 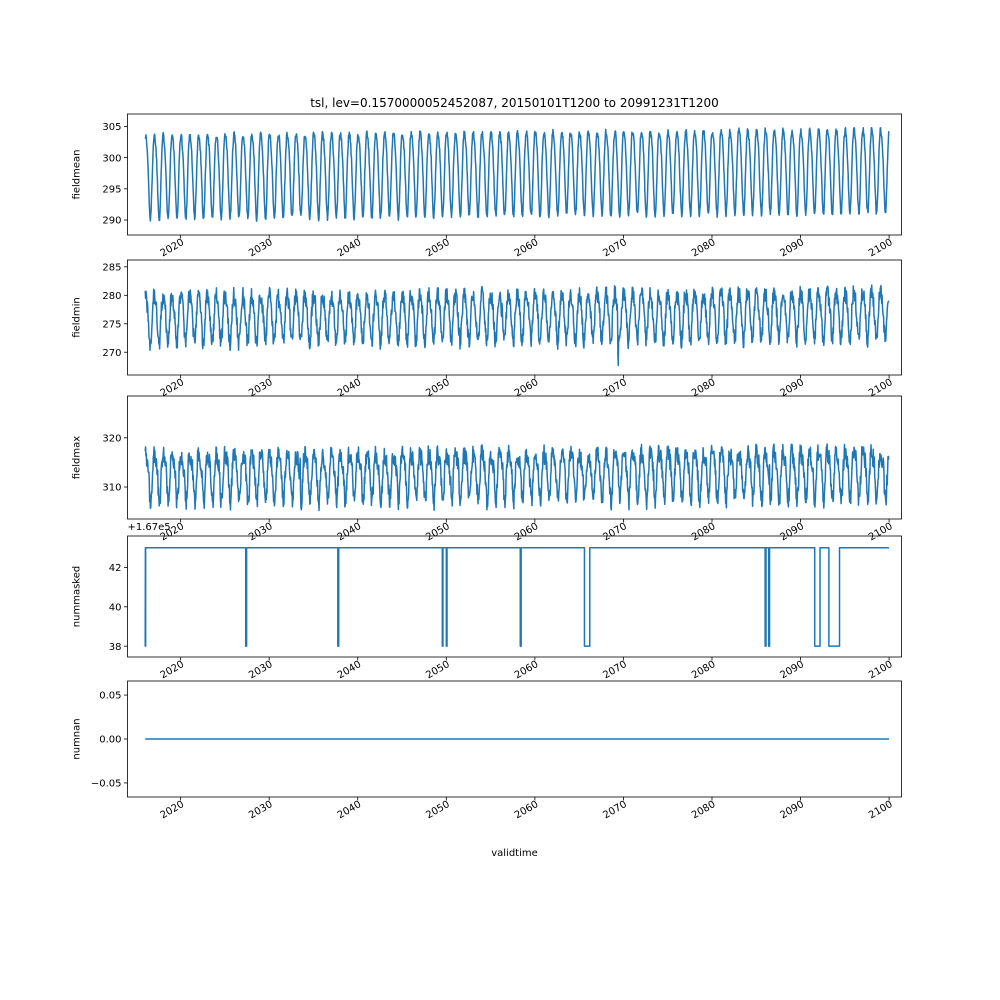 I want to click on xtick-label-numnan: 2080, so click(x=704, y=810).